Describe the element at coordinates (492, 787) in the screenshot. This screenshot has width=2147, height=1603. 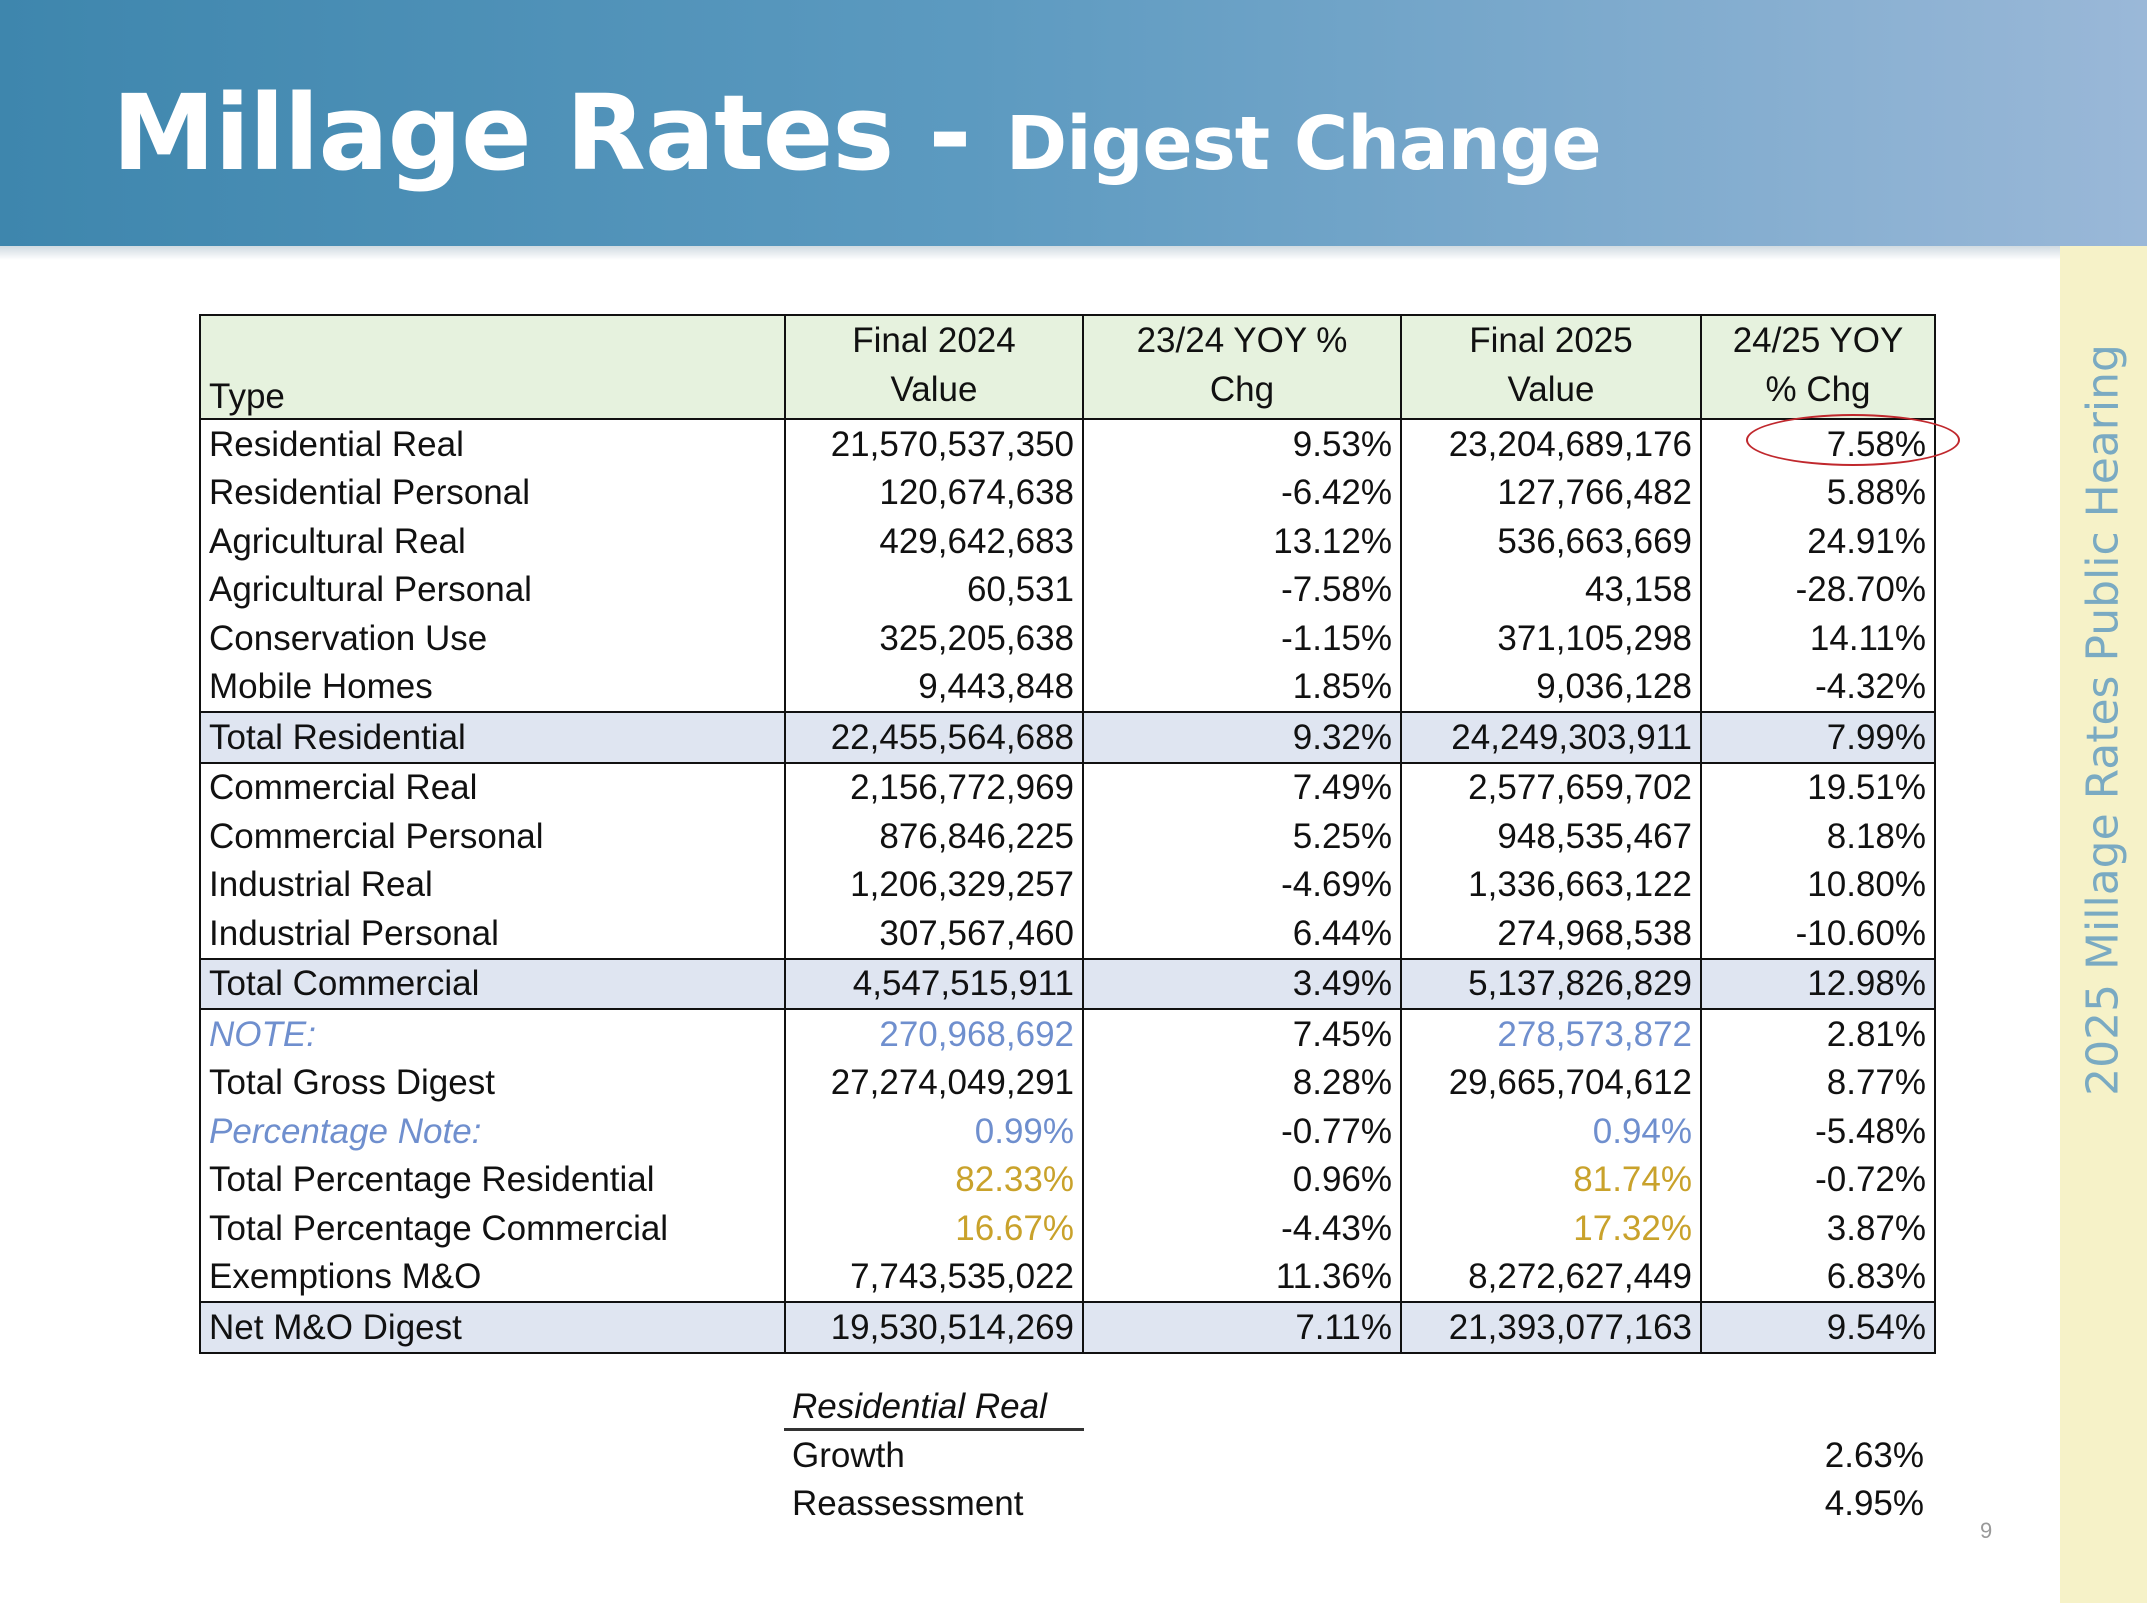
I see `row-type: Commercial Real` at that location.